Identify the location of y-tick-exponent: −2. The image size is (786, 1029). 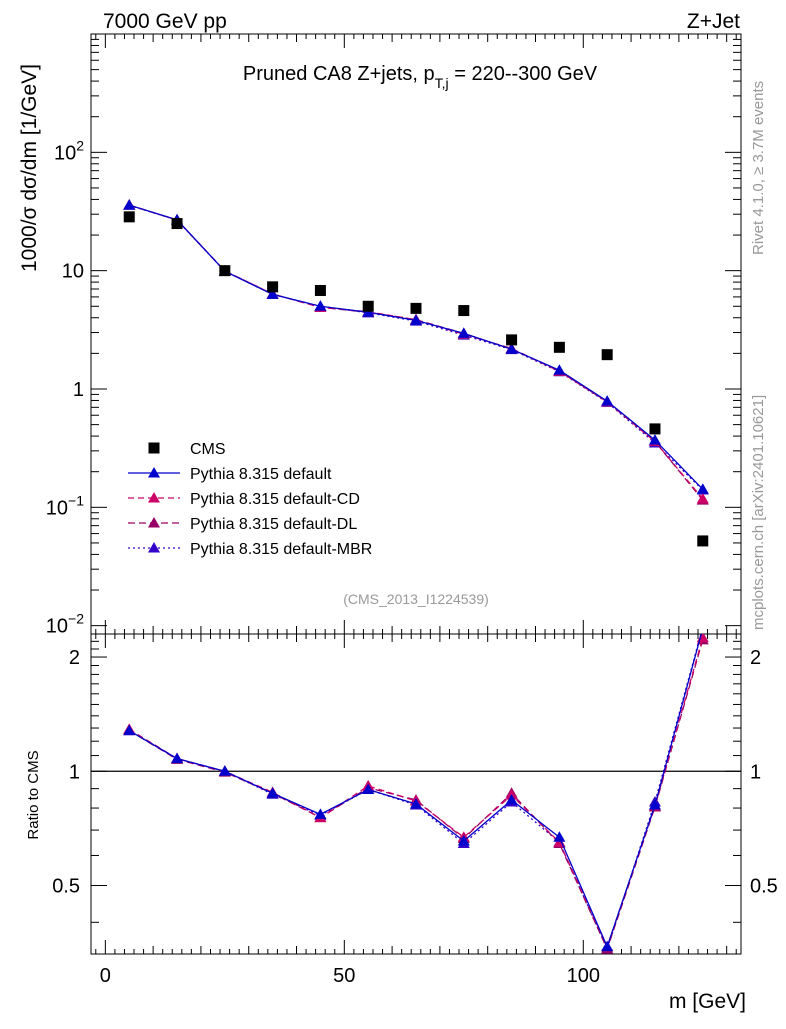
(76, 619).